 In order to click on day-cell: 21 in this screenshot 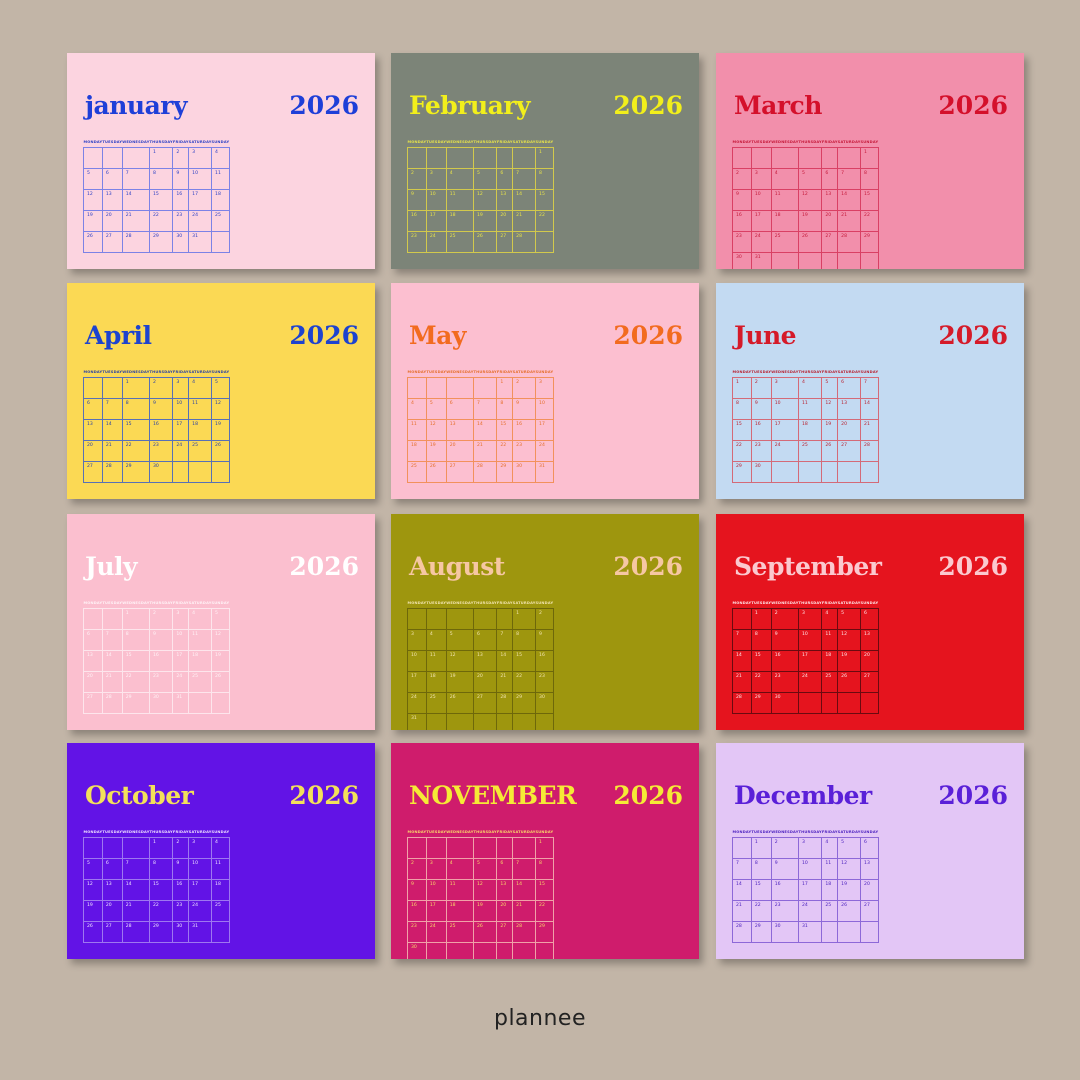, I will do `click(112, 451)`.